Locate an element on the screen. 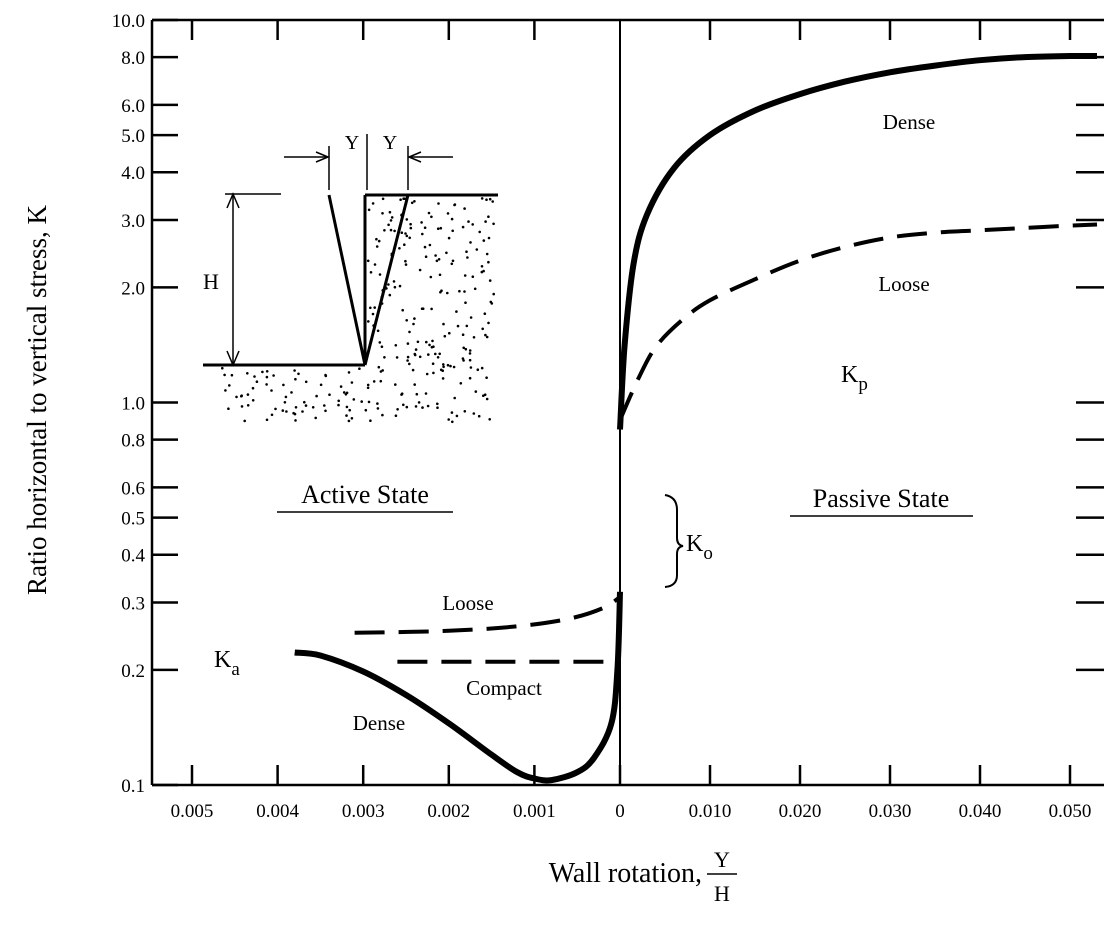 This screenshot has width=1104, height=943. sand-dots is located at coordinates (358, 310).